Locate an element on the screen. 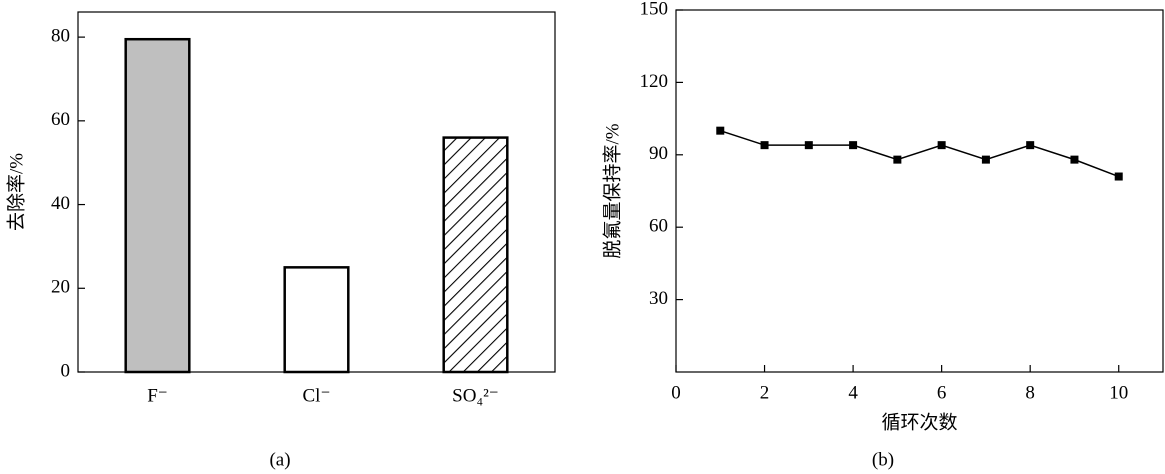  y-tick-label: 80 is located at coordinates (60, 35).